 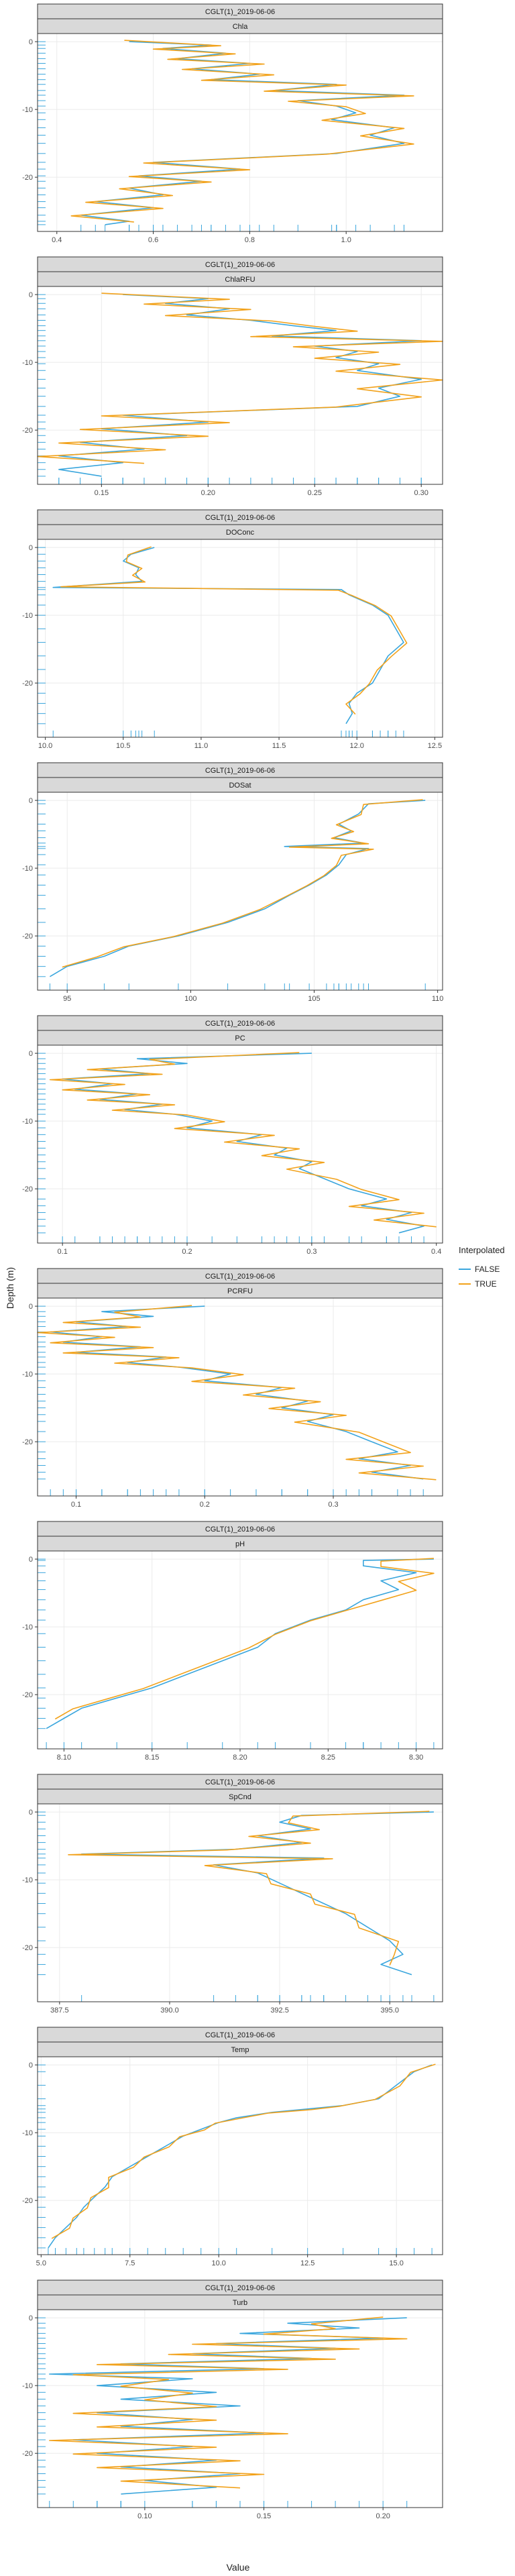 I want to click on facet-panel-pc: CGLT(1)_2019-06-06 PC 0.1 0.2 0.3 0.4 0 -10 -20, so click(x=232, y=1135).